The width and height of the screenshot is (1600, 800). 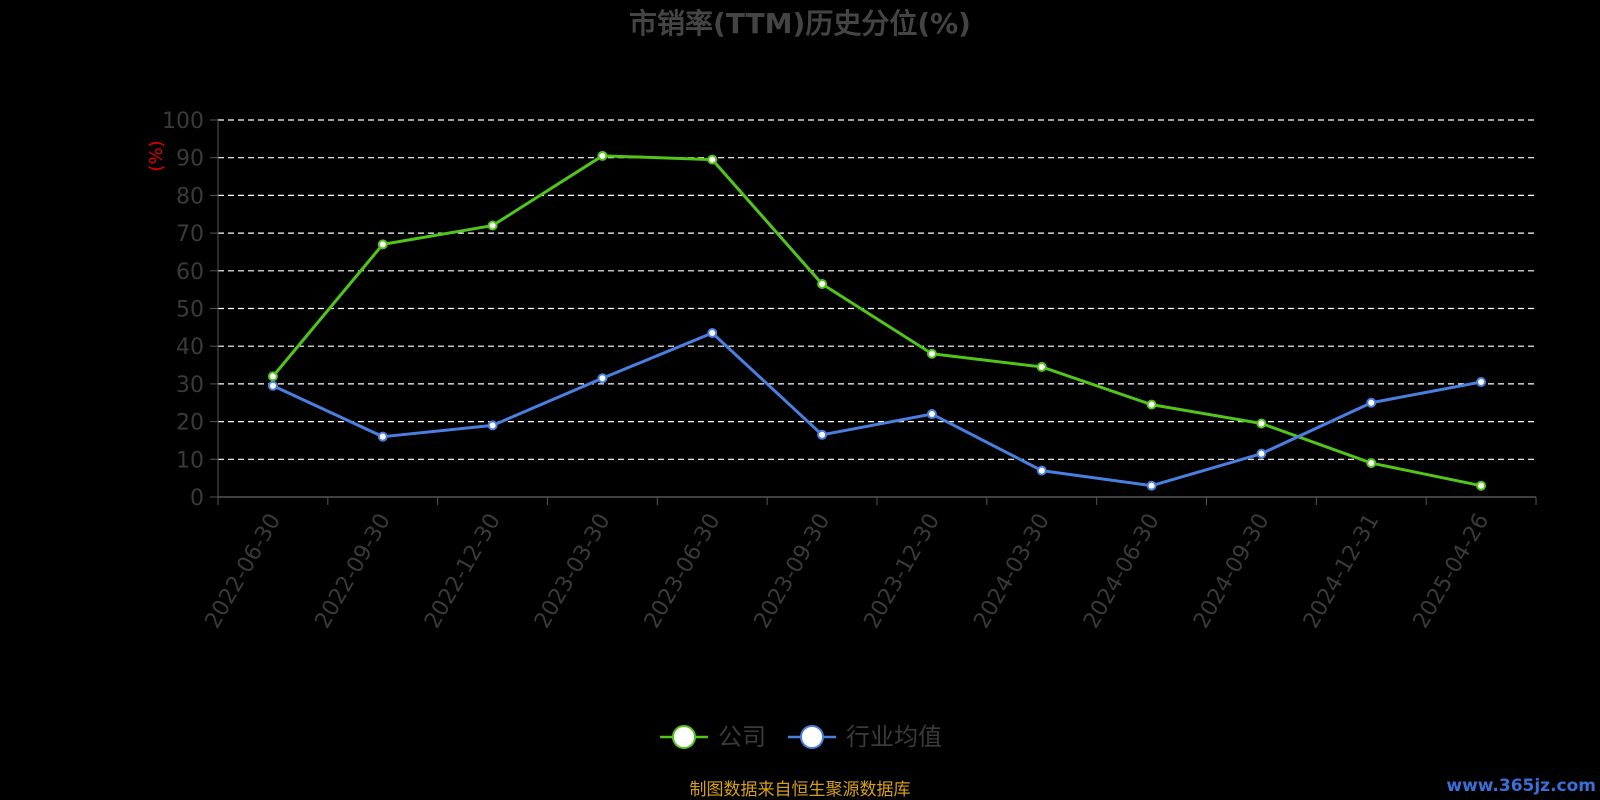 What do you see at coordinates (1452, 571) in the screenshot?
I see `x-tick-label: 2025-04-26` at bounding box center [1452, 571].